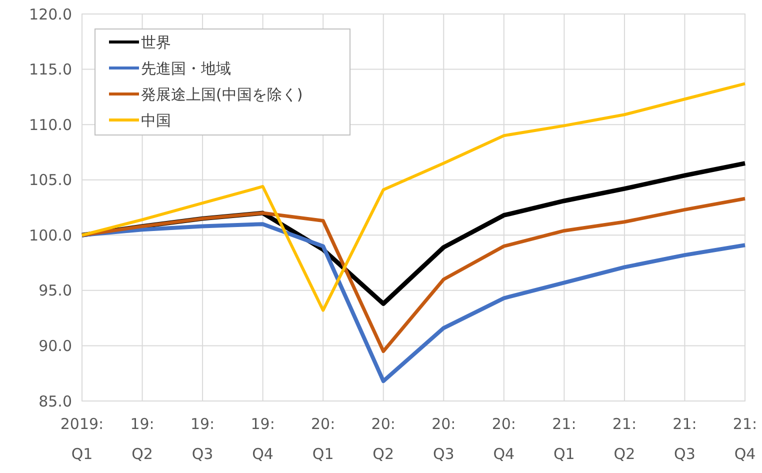  Describe the element at coordinates (142, 439) in the screenshot. I see `x-tick-label: 19: Q2` at that location.